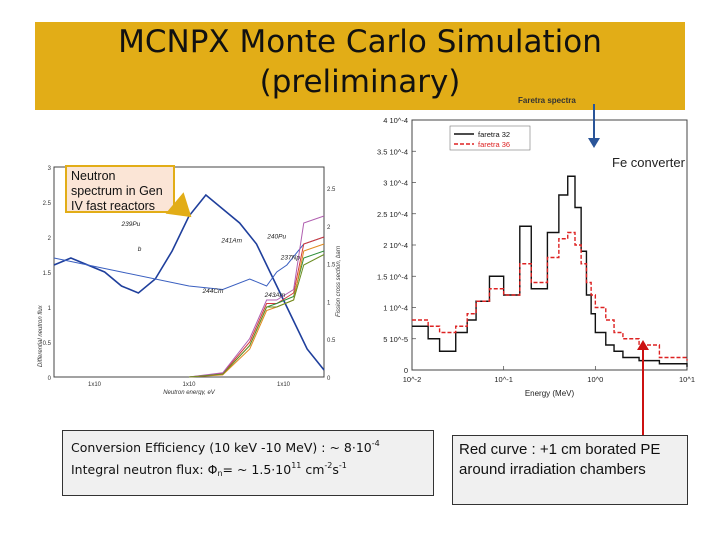 Image resolution: width=720 pixels, height=540 pixels. Describe the element at coordinates (550, 393) in the screenshot. I see `x-axis-label: Energy (MeV)` at that location.